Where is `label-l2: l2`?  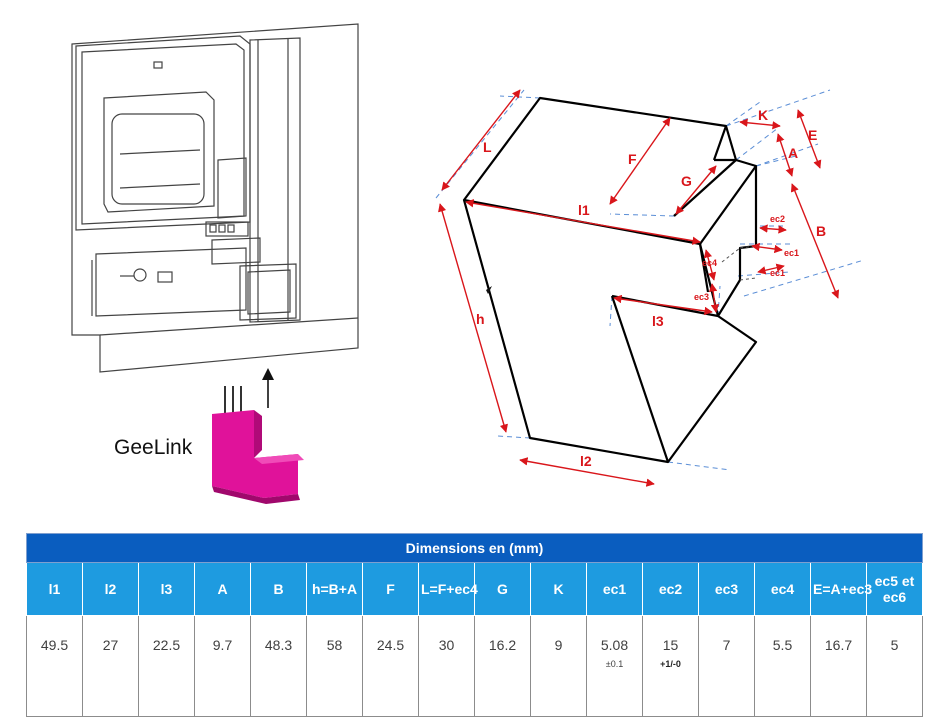 label-l2: l2 is located at coordinates (586, 461).